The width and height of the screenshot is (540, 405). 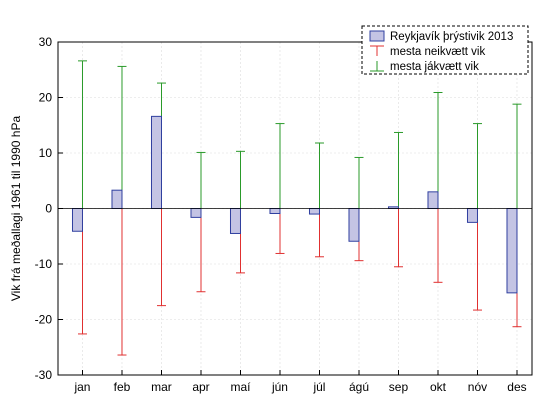 What do you see at coordinates (438, 387) in the screenshot?
I see `x-tick-label: okt` at bounding box center [438, 387].